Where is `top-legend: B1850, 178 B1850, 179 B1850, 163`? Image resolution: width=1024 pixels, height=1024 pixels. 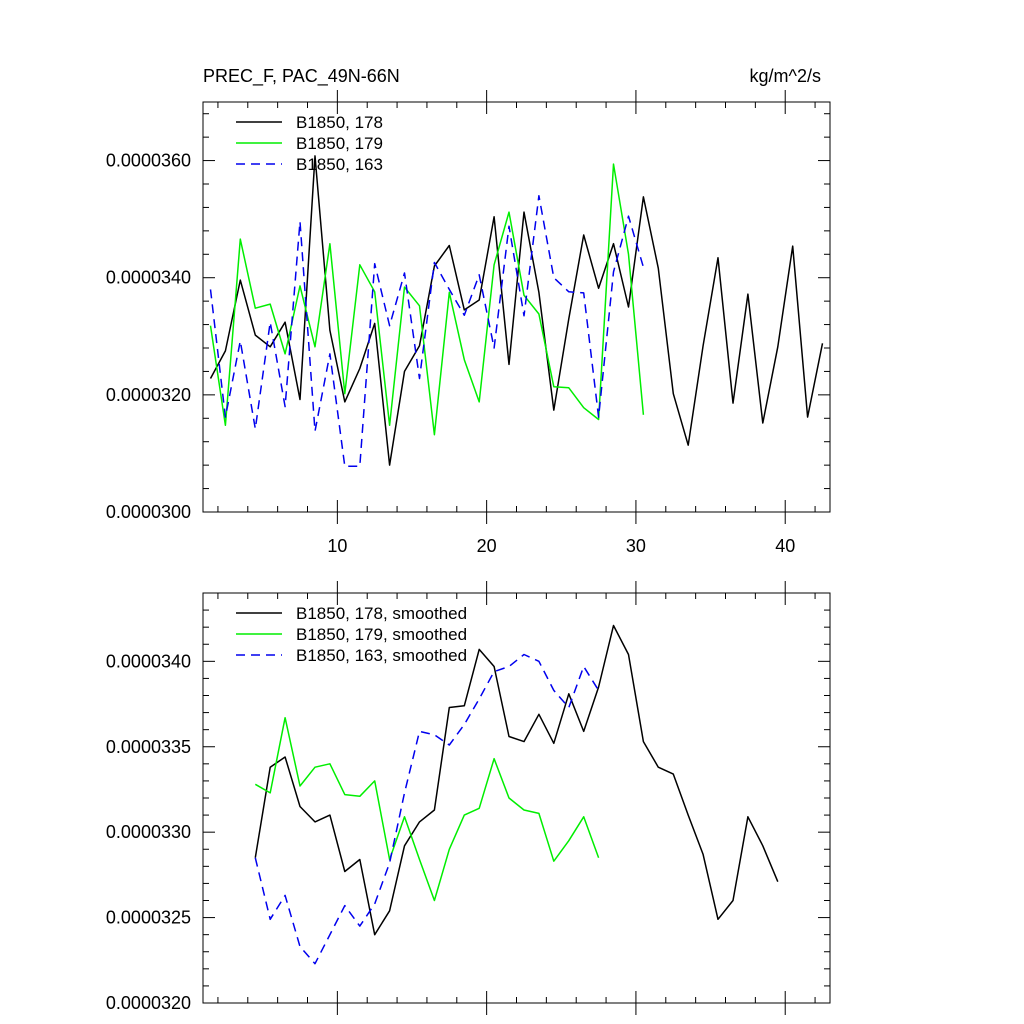 top-legend: B1850, 178 B1850, 179 B1850, 163 is located at coordinates (309, 143).